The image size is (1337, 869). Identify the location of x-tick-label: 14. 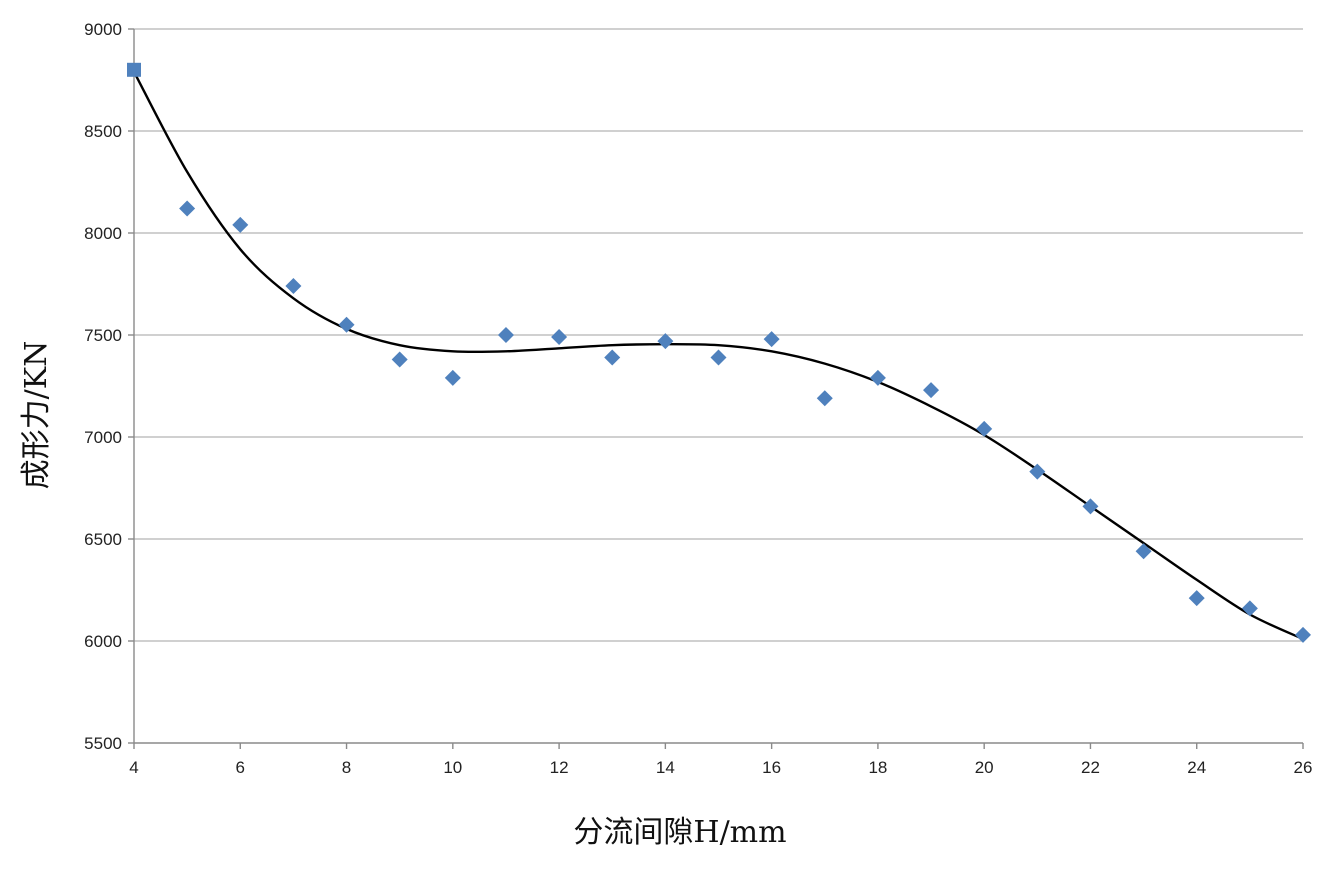
(665, 767).